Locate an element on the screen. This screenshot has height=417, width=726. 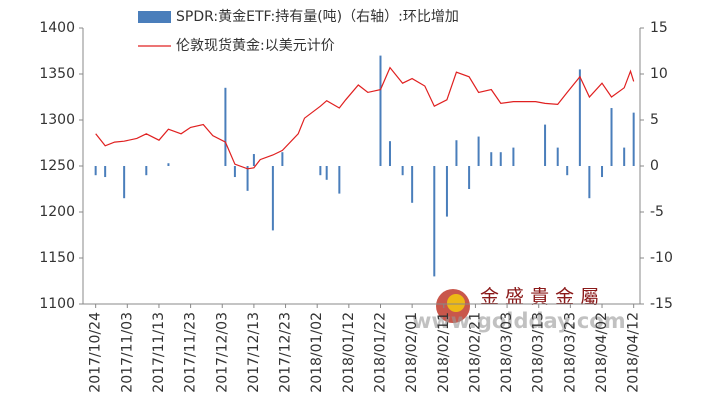
logo-inner is located at coordinates (456, 303).